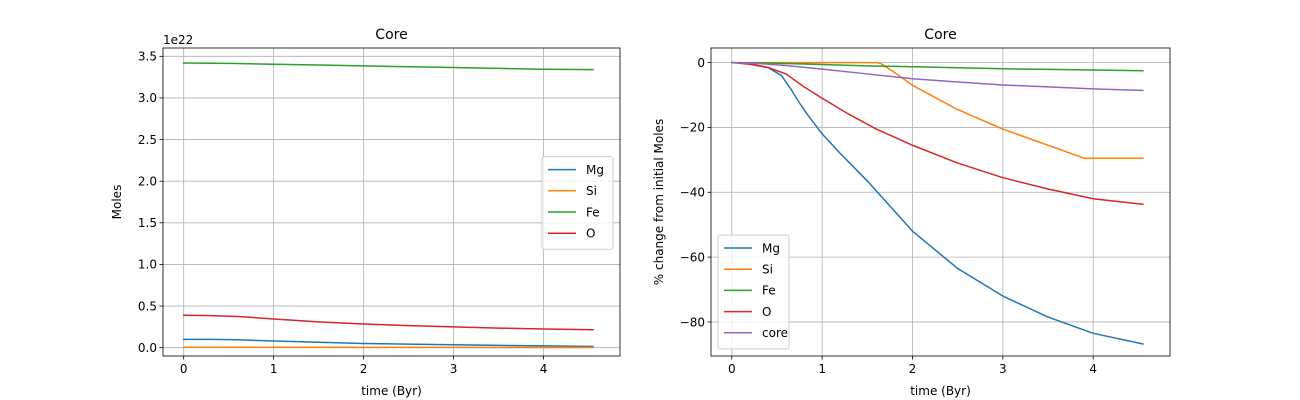  I want to click on y-tick-label: −20, so click(692, 128).